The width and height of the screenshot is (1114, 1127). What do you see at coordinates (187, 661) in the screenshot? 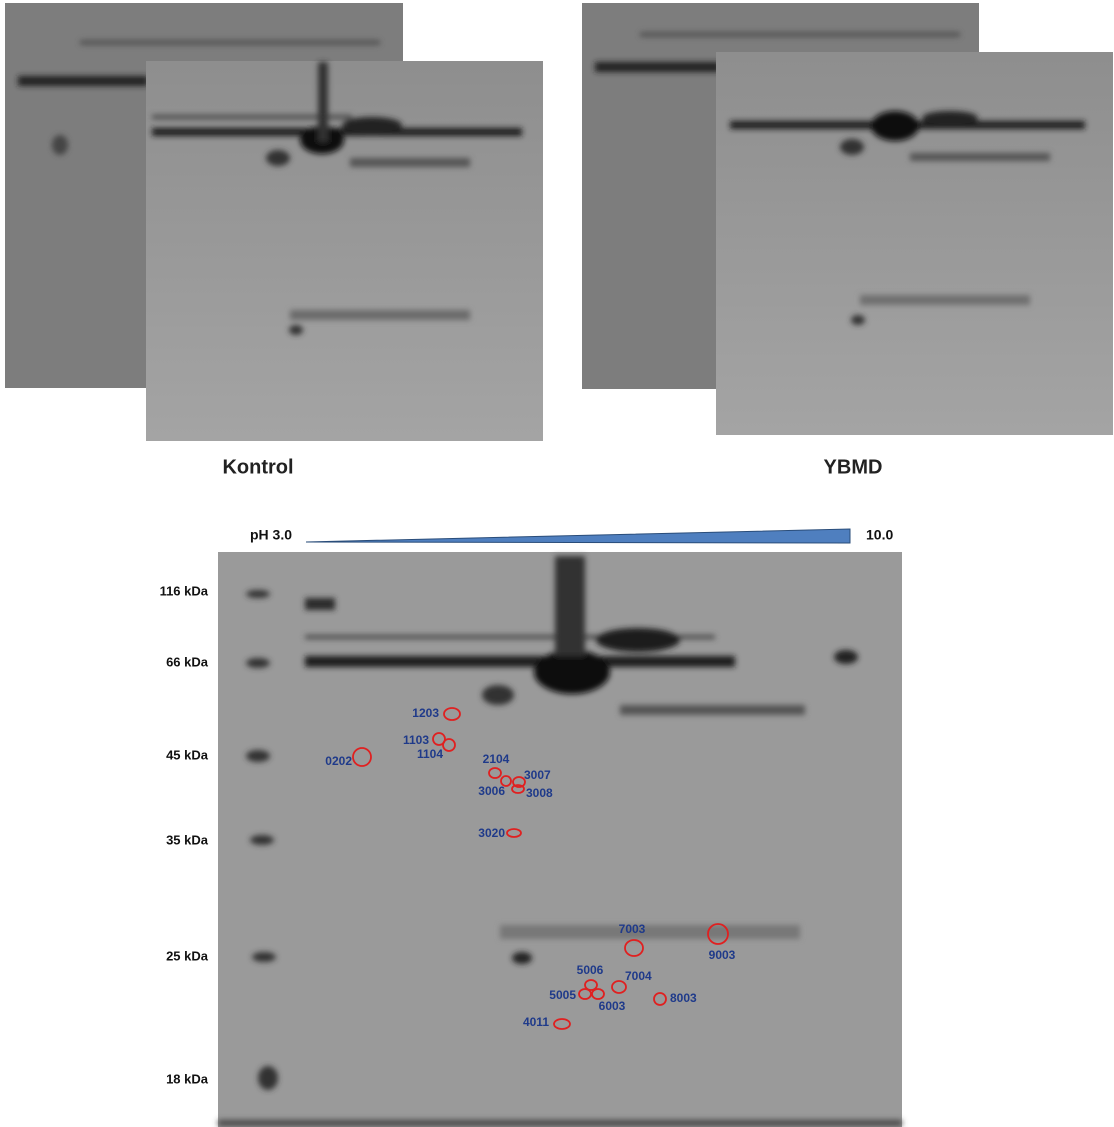
I see `kda-label: 66 kDa` at bounding box center [187, 661].